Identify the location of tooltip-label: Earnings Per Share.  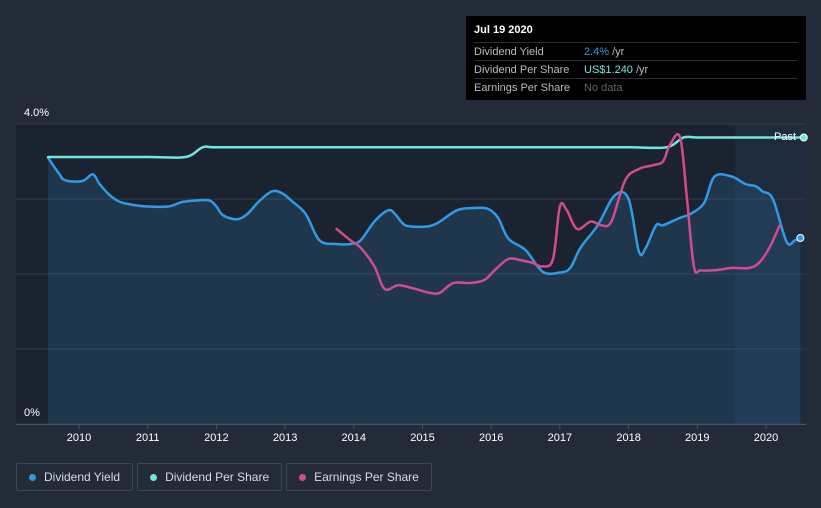
(522, 87).